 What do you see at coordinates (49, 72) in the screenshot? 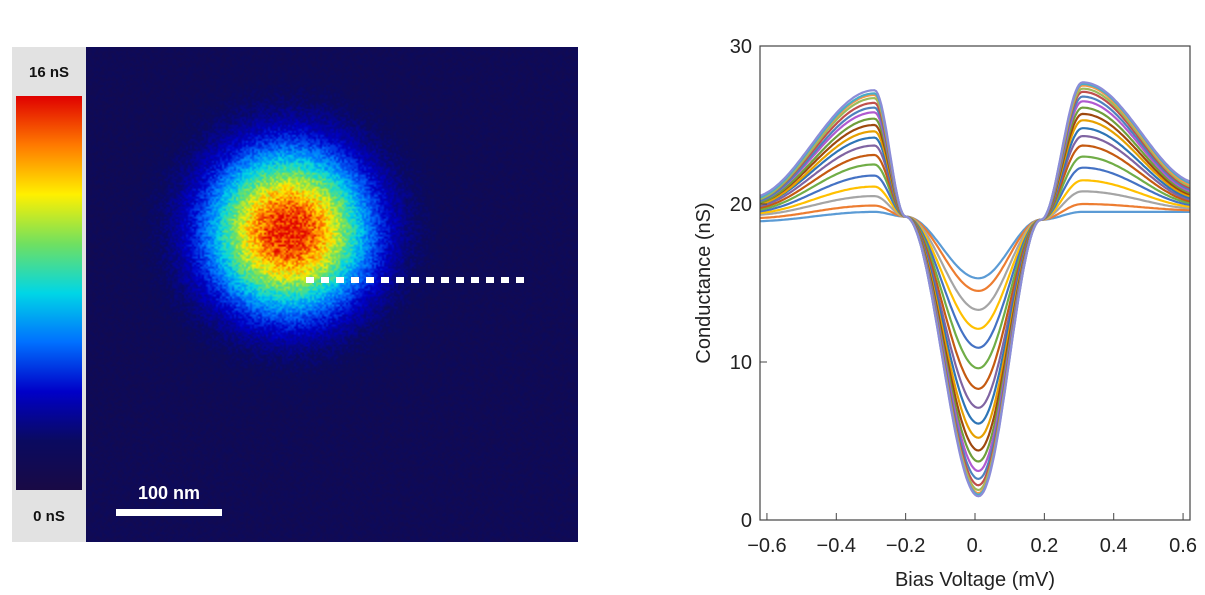
I see `colorbar-max-label: 16 nS` at bounding box center [49, 72].